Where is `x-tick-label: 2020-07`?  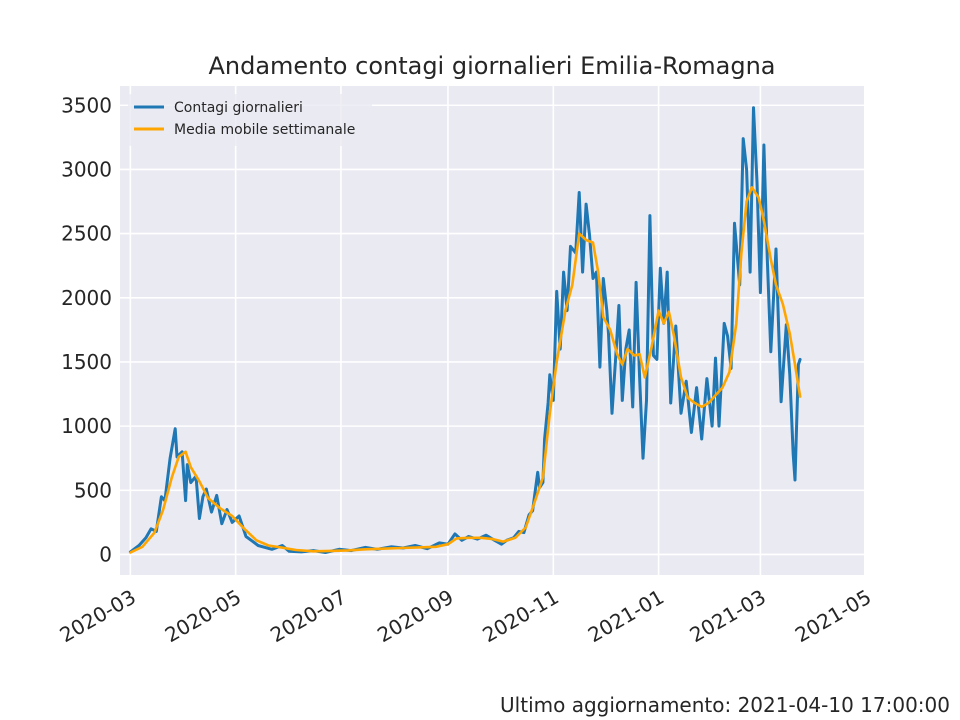
x-tick-label: 2020-07 is located at coordinates (308, 616).